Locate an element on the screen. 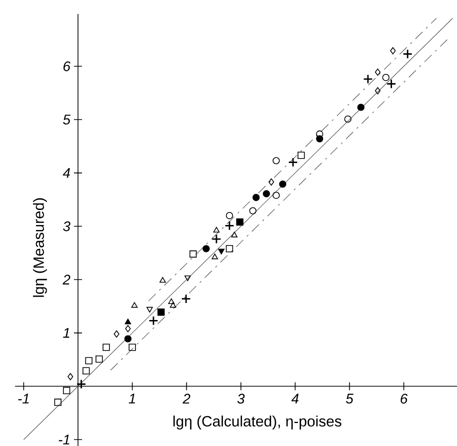  x-tick-label: 5 is located at coordinates (350, 399).